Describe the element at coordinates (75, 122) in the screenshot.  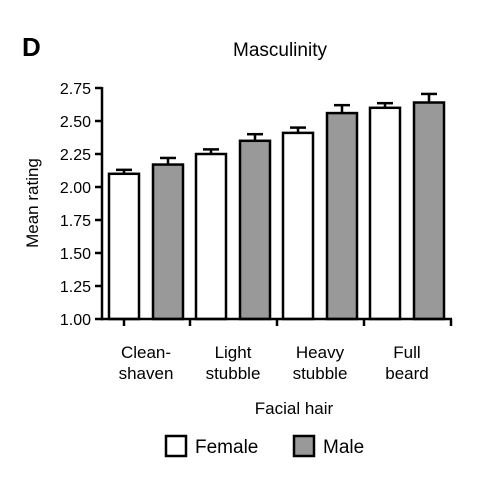
I see `y-tick-label-7: 2.50` at that location.